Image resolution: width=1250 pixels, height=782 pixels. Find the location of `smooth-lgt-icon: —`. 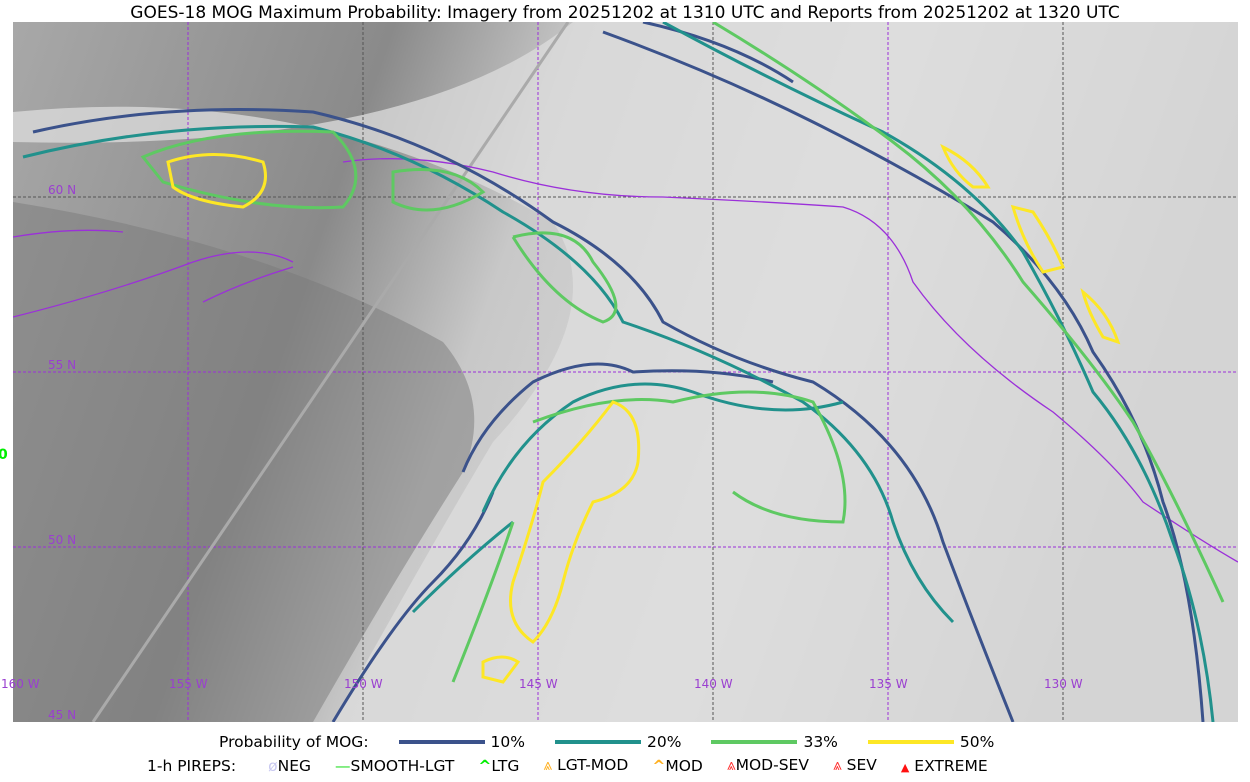

smooth-lgt-icon: — is located at coordinates (343, 765).